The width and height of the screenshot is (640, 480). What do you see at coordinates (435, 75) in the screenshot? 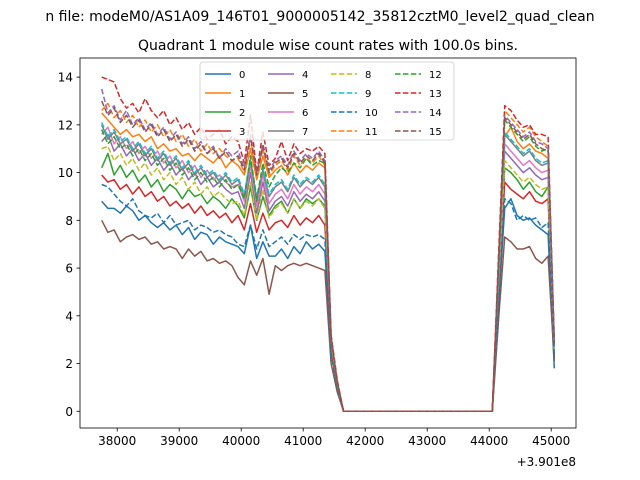
I see `legend-label-12: 12` at bounding box center [435, 75].